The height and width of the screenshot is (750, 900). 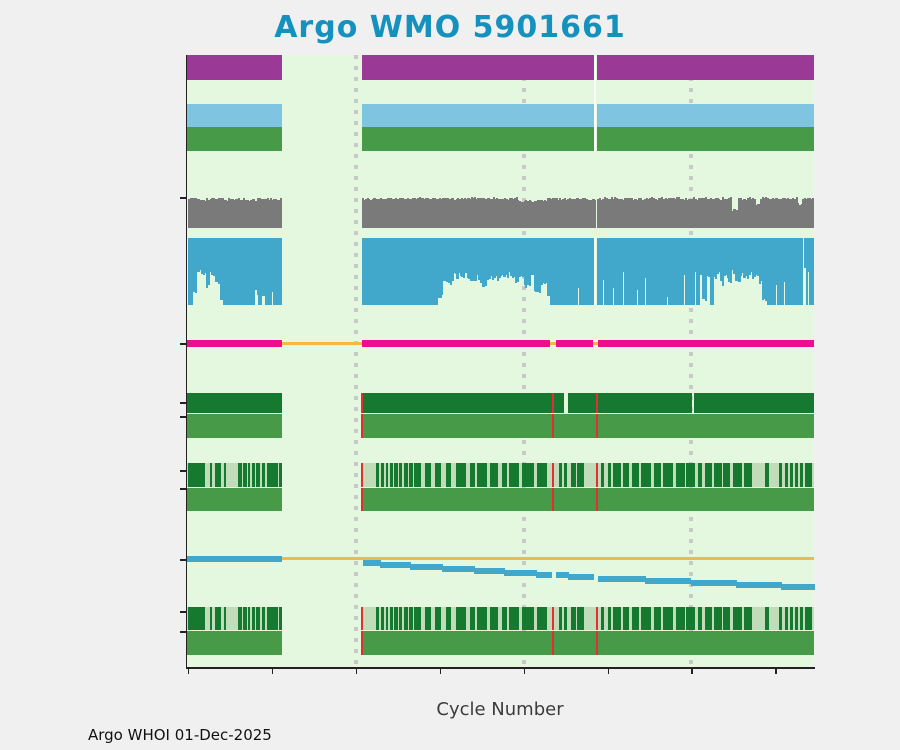 I want to click on event-line-red, so click(x=362, y=499).